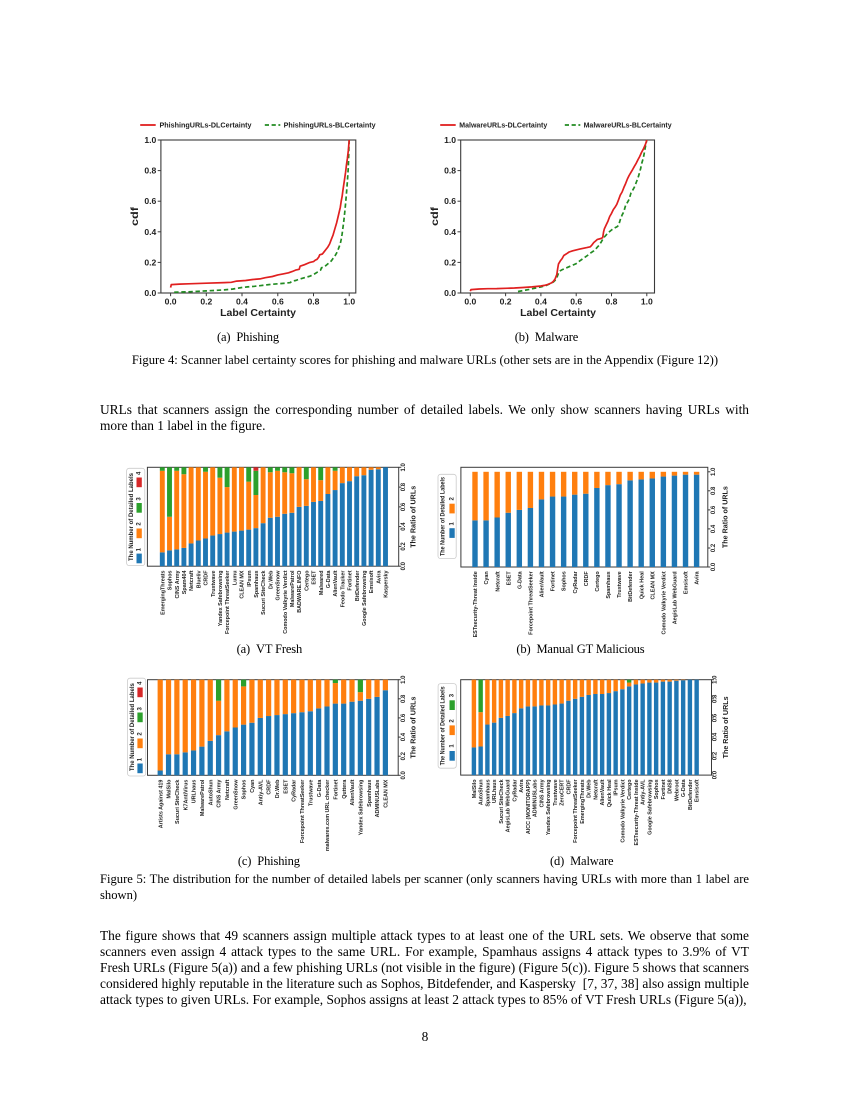  Describe the element at coordinates (387, 584) in the screenshot. I see `svg-text: Kaspersky` at that location.